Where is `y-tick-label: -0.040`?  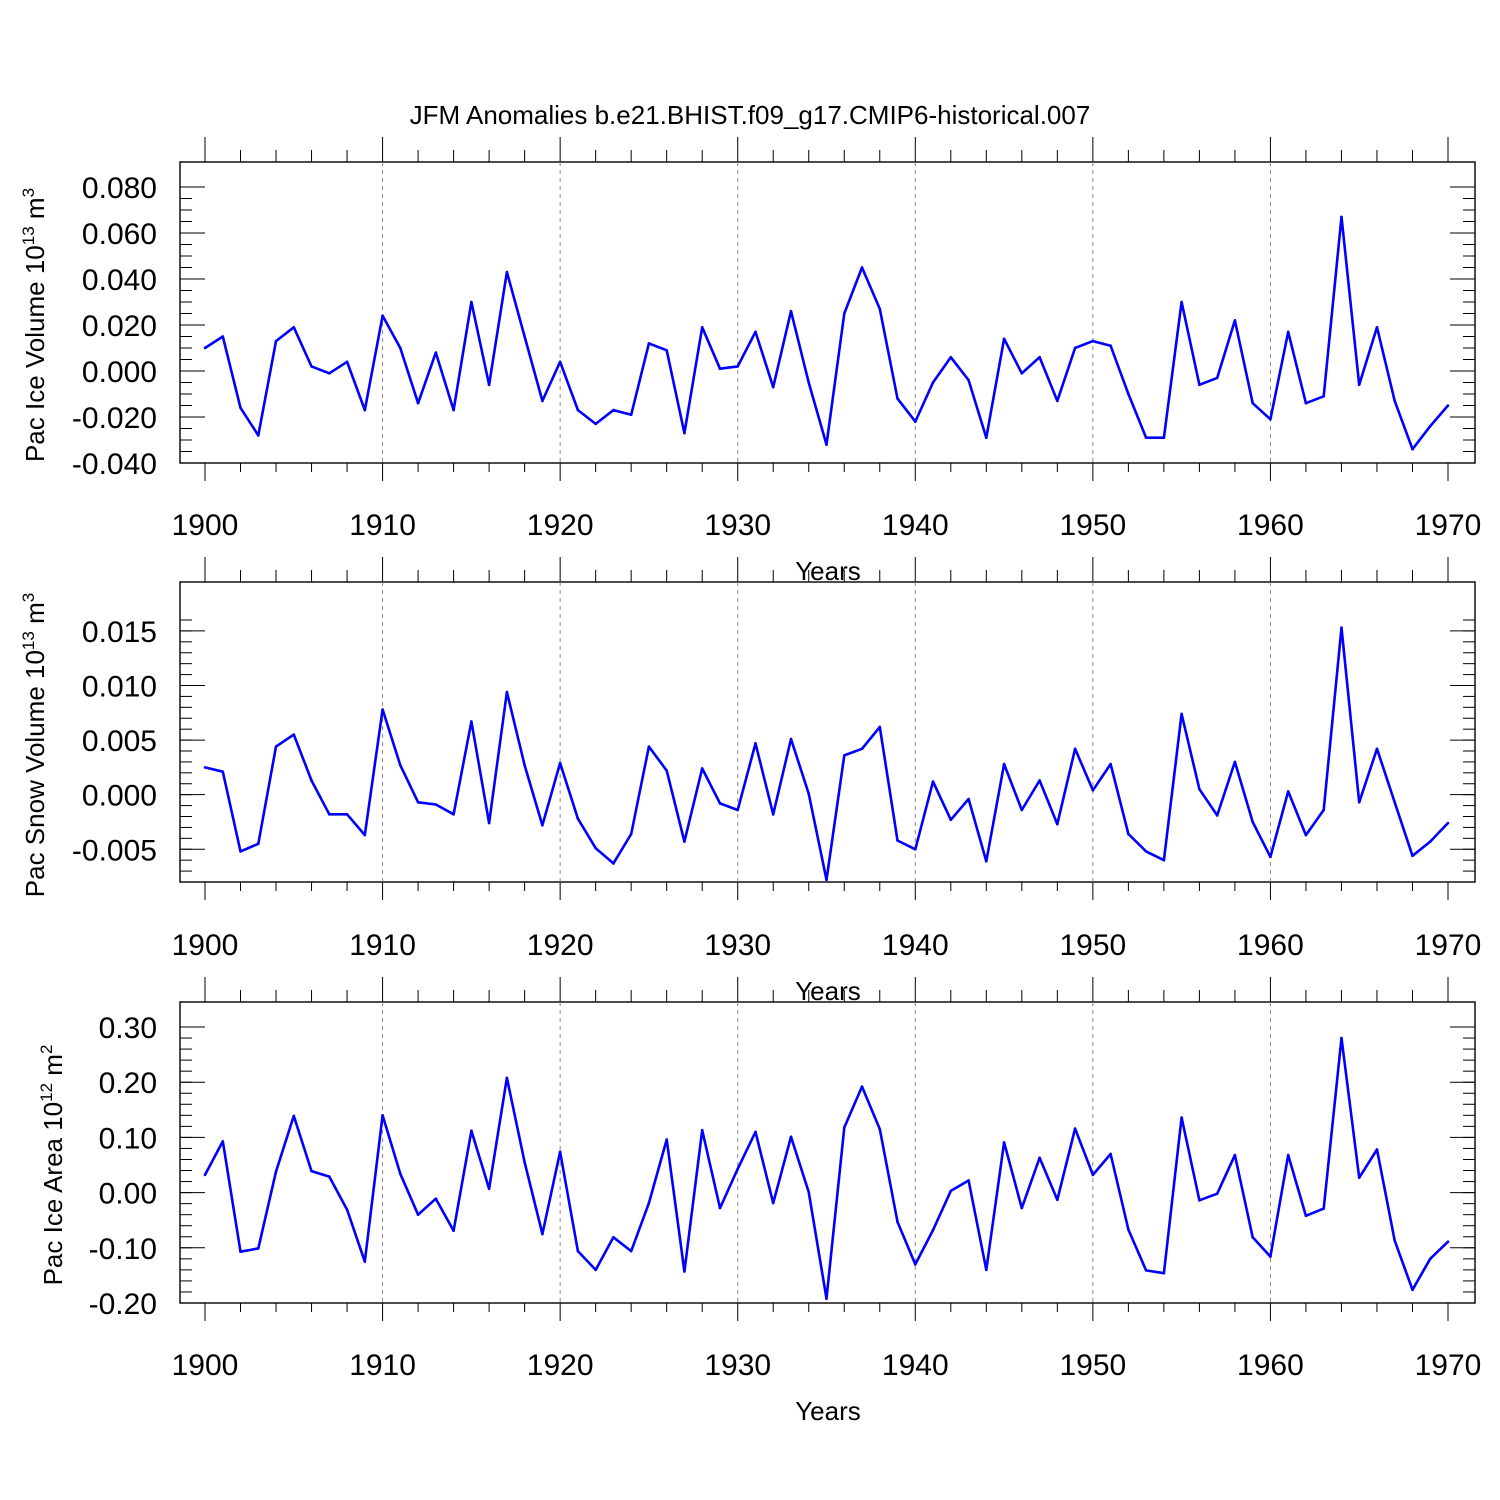 y-tick-label: -0.040 is located at coordinates (114, 464).